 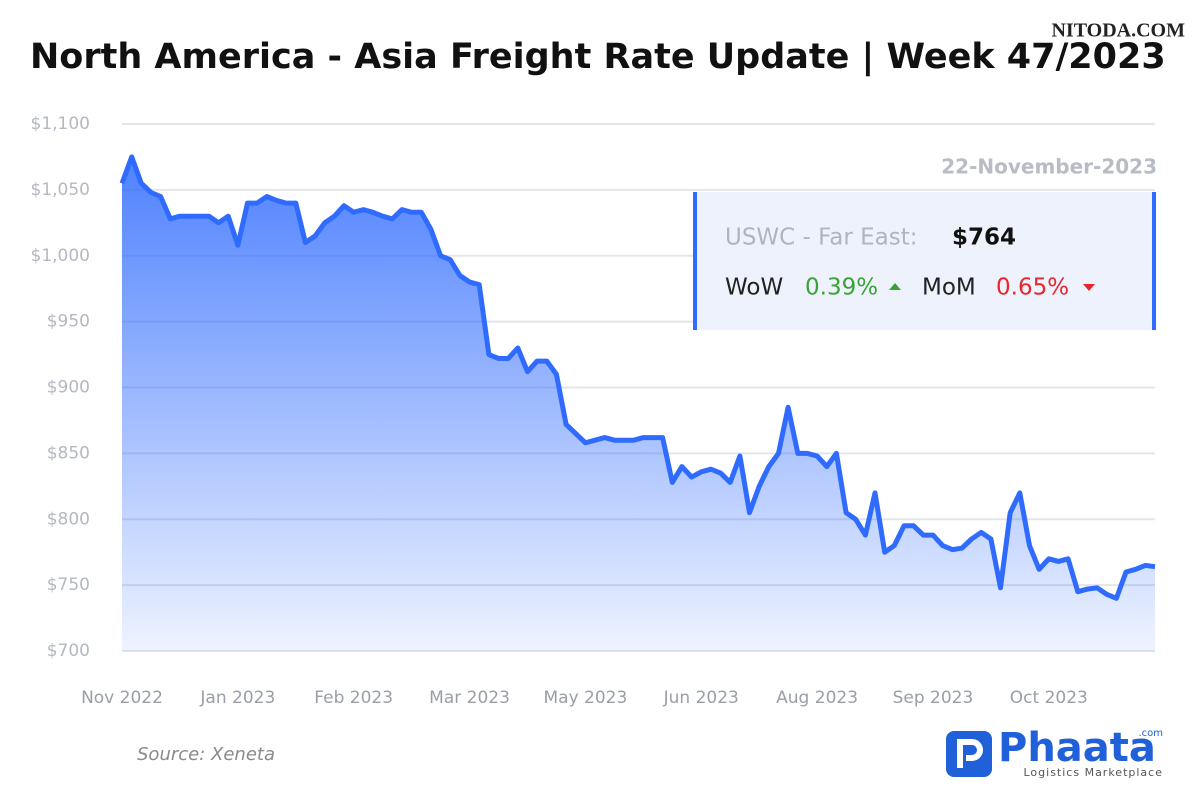 What do you see at coordinates (68, 322) in the screenshot?
I see `y-tick-label: $950` at bounding box center [68, 322].